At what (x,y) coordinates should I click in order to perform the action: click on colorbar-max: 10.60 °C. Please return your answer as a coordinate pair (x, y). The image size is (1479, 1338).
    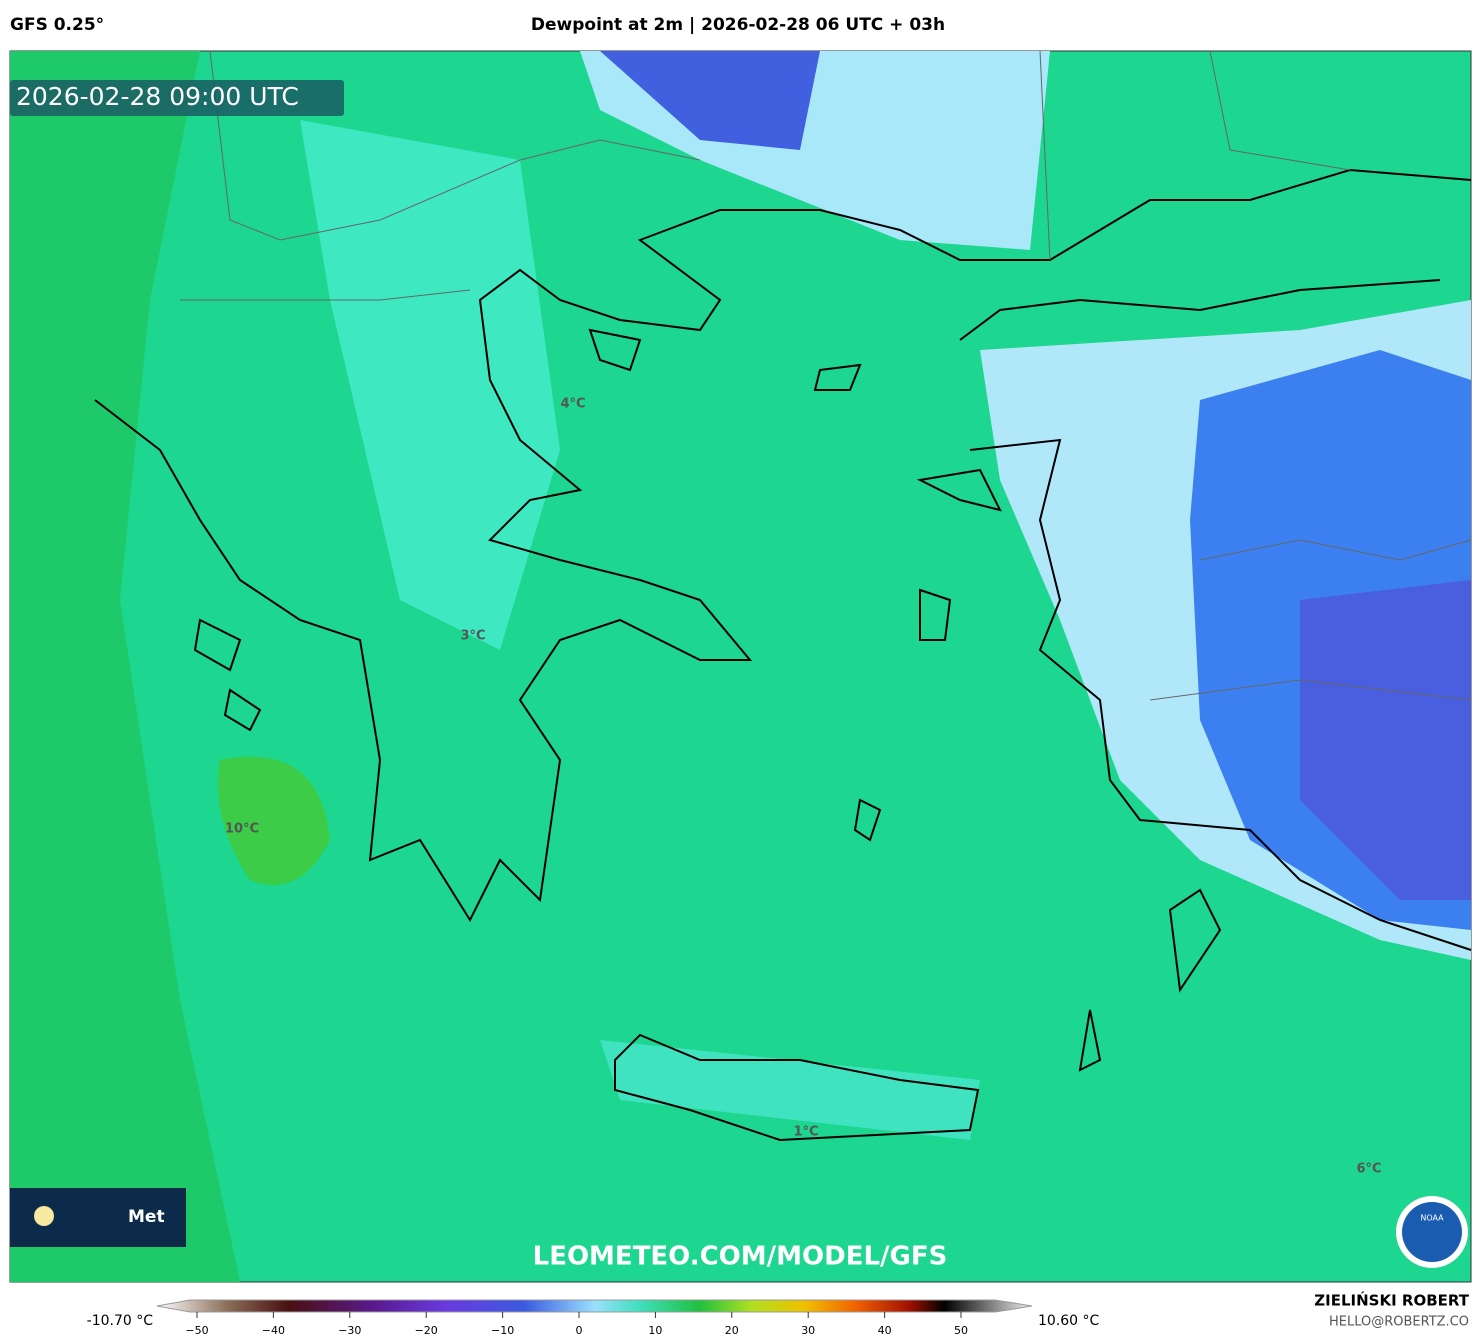
    Looking at the image, I should click on (1069, 1321).